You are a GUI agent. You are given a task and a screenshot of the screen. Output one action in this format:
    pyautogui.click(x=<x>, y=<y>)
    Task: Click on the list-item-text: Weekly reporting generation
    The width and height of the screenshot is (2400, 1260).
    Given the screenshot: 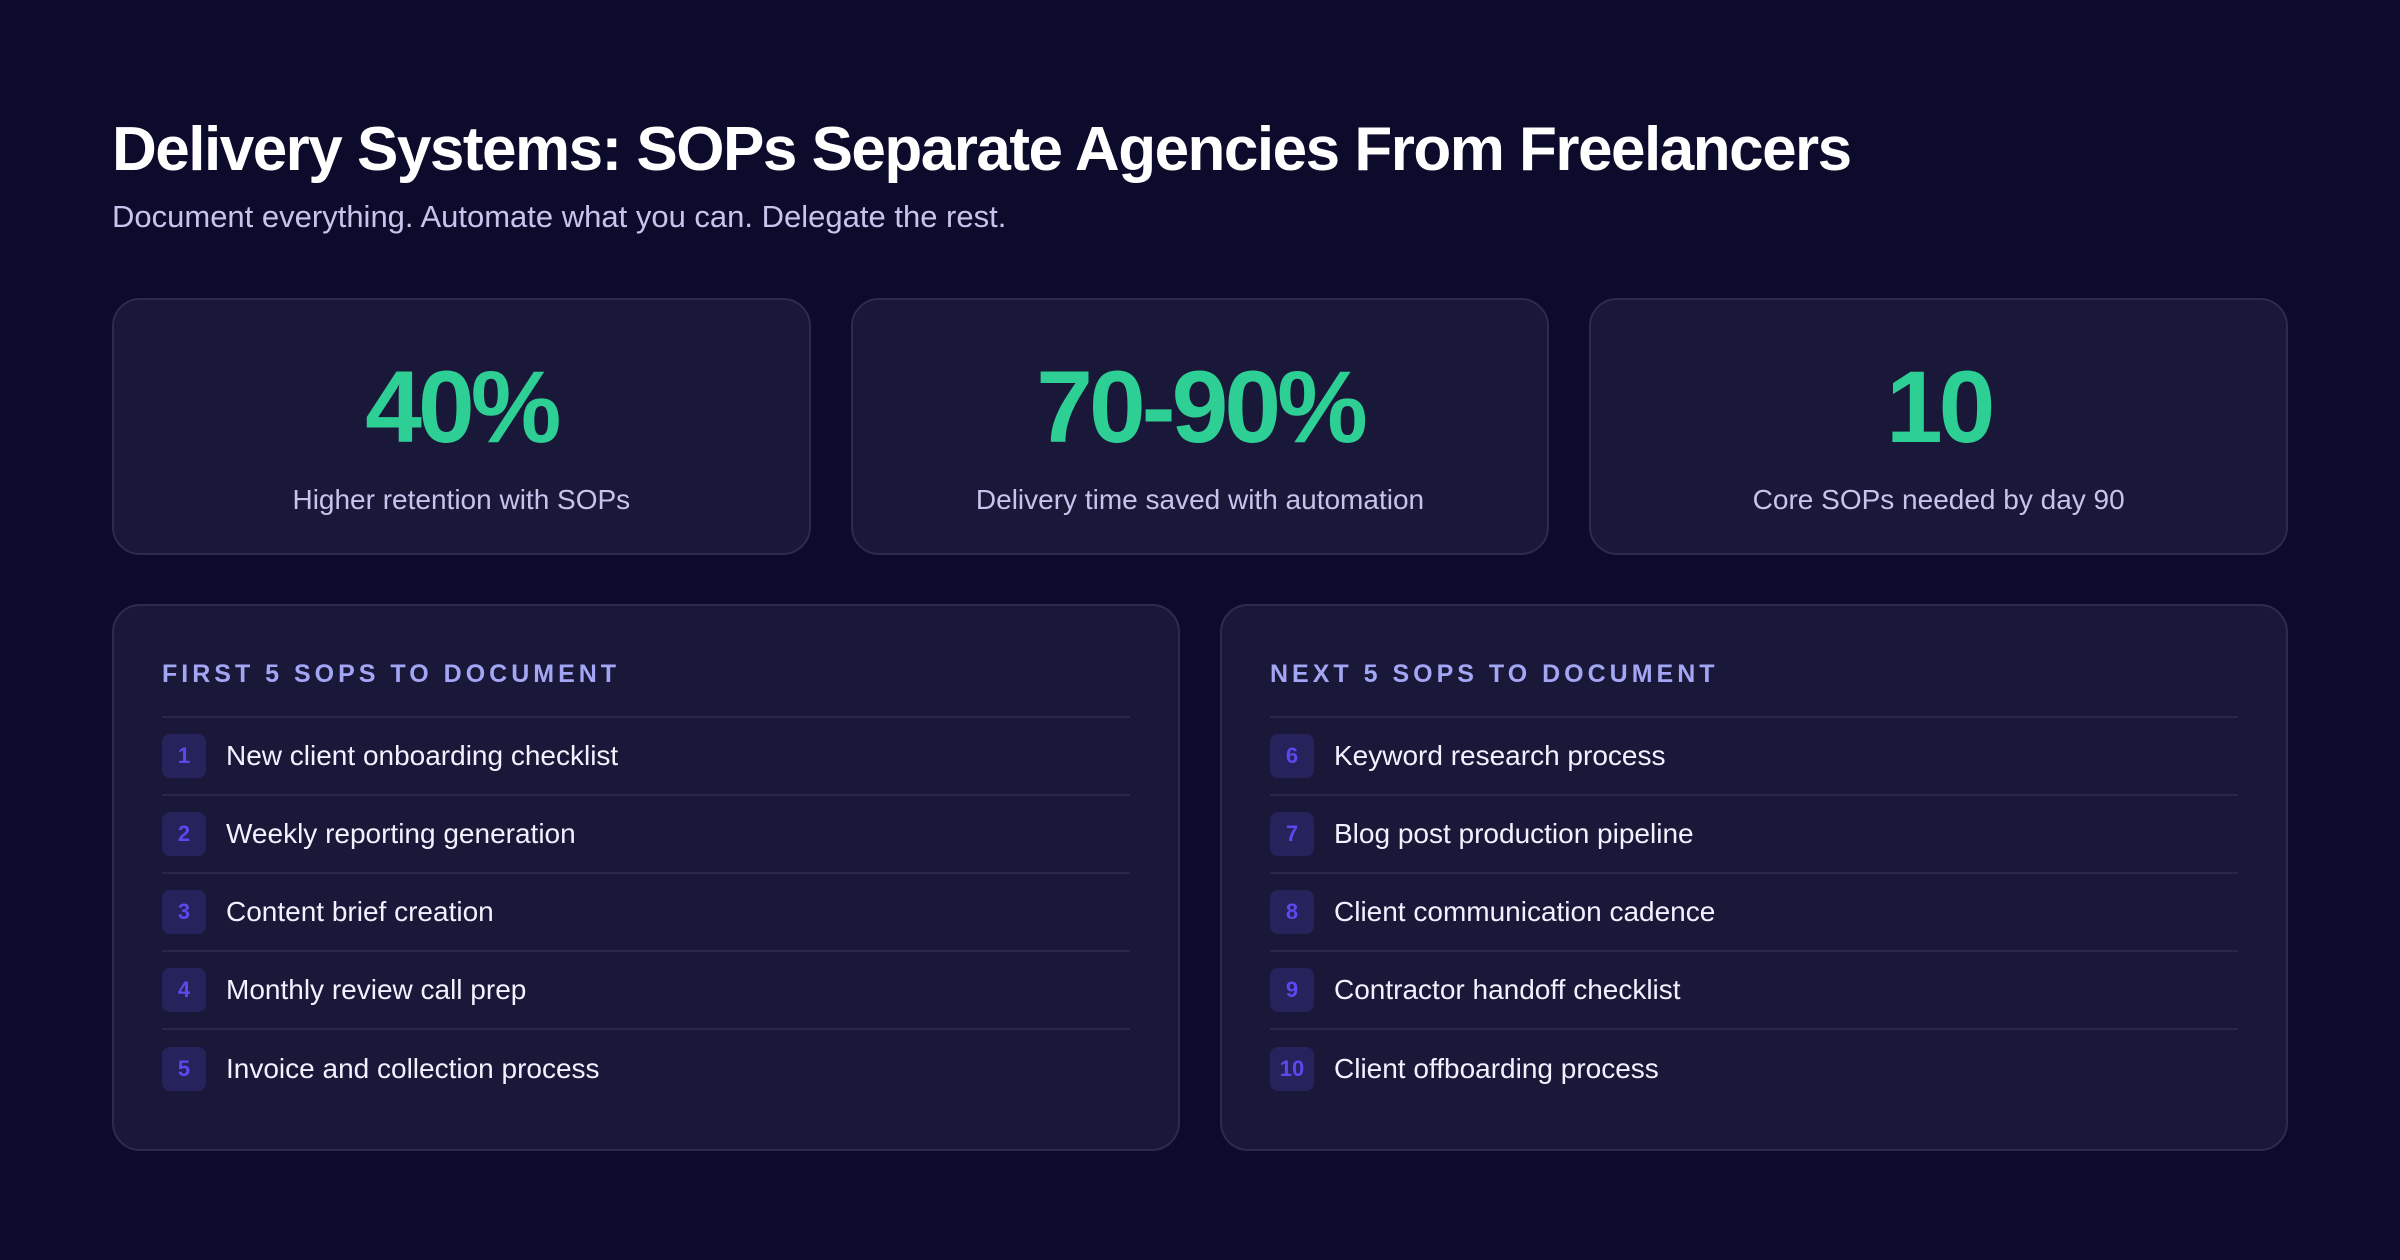 What is the action you would take?
    pyautogui.click(x=401, y=833)
    